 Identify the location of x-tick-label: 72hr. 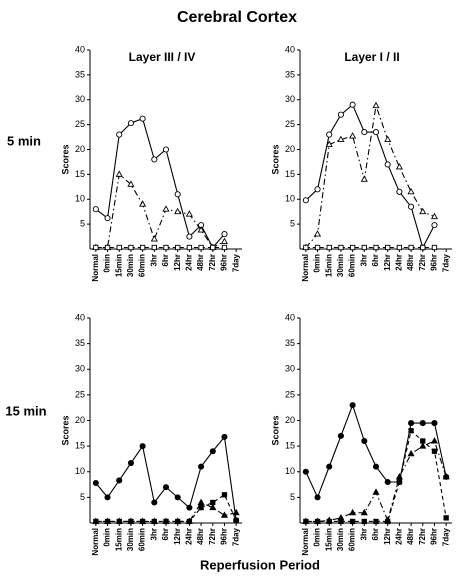
(422, 536).